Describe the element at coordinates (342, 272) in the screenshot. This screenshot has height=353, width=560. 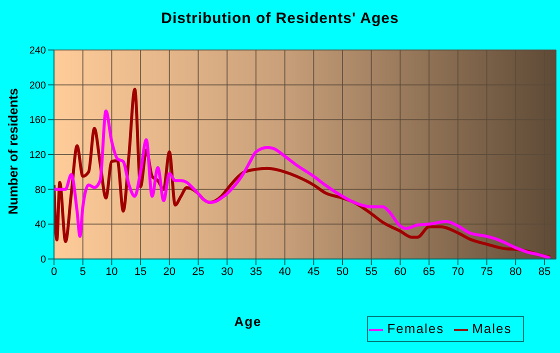
I see `x-tick-label: 50` at that location.